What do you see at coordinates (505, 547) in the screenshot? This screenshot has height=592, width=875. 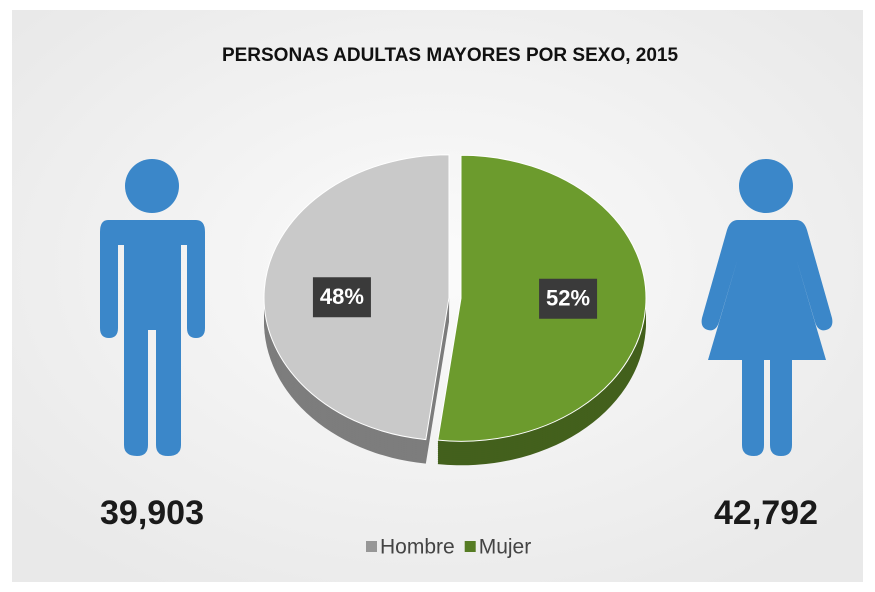 I see `legend-label: Mujer` at bounding box center [505, 547].